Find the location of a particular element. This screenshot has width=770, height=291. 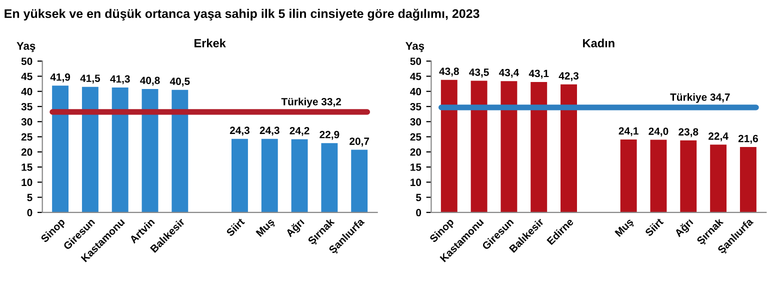

data-label: 24,0 is located at coordinates (658, 132).